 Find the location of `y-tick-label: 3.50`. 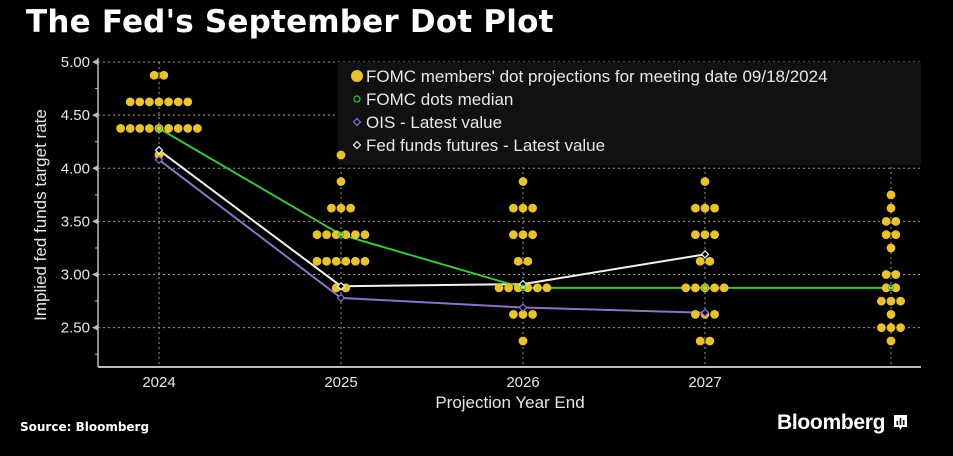

y-tick-label: 3.50 is located at coordinates (75, 221).